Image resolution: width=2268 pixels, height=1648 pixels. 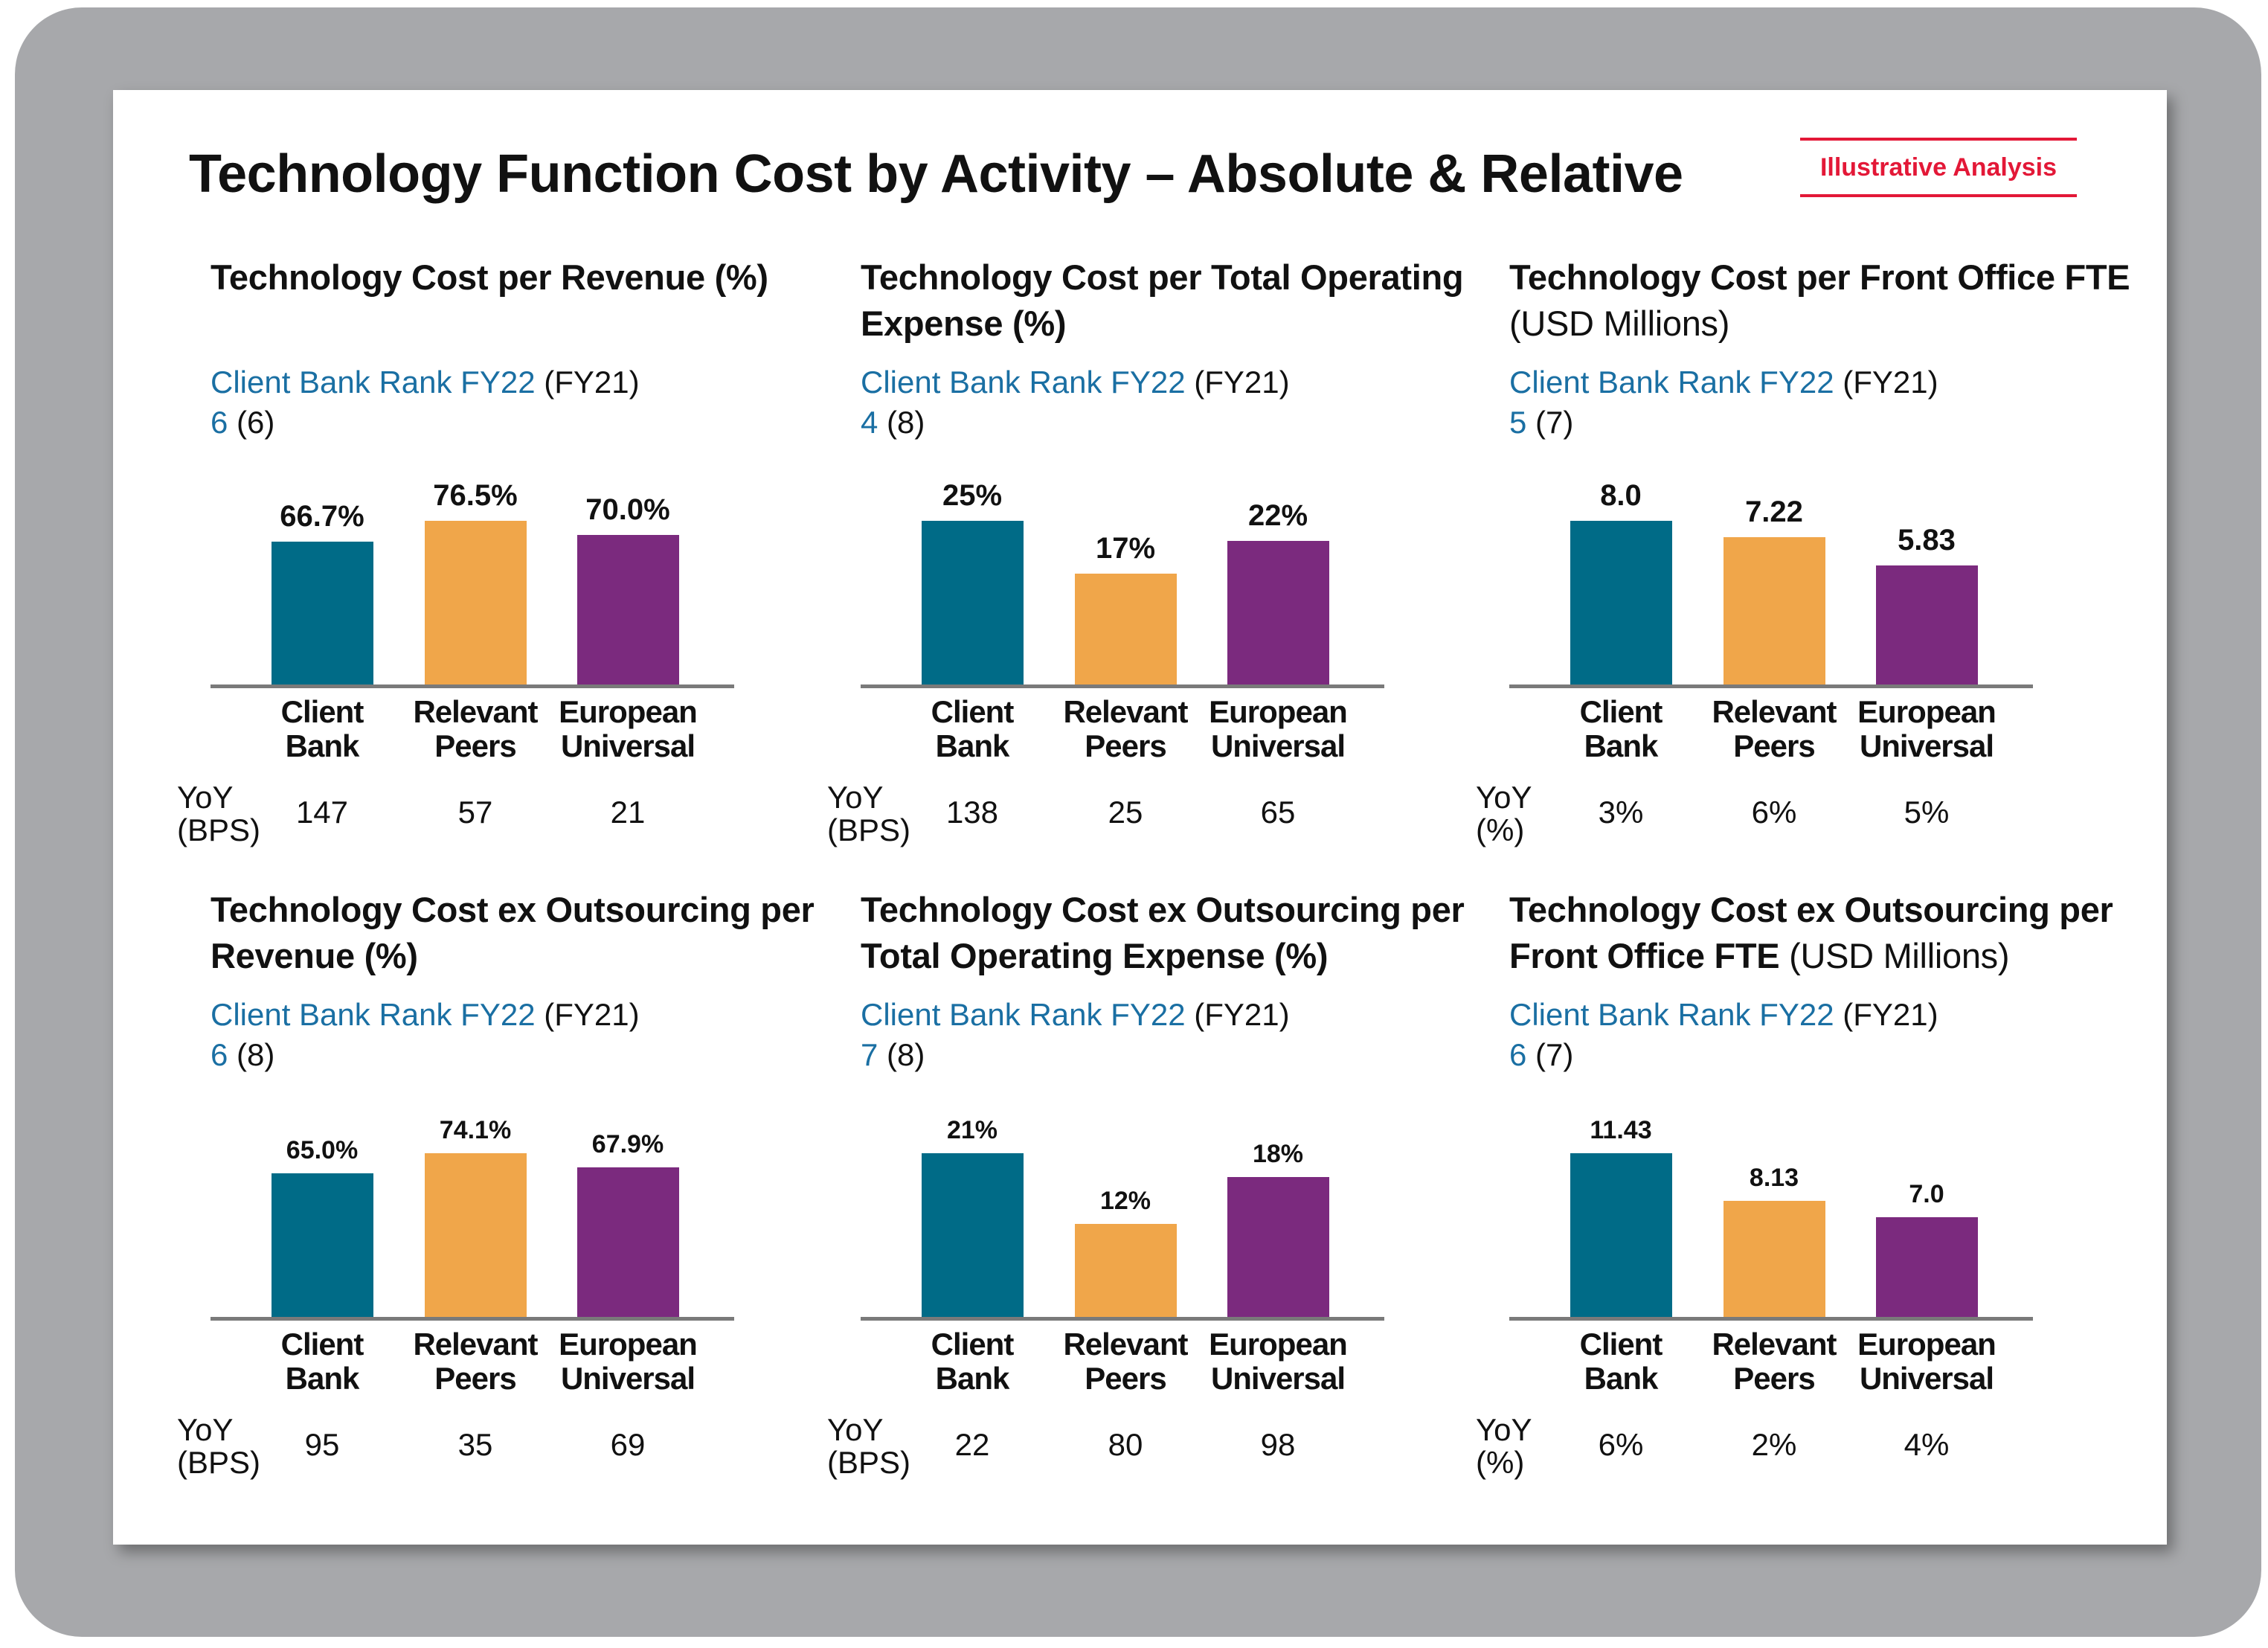 What do you see at coordinates (1926, 1194) in the screenshot?
I see `data-label: 7.0` at bounding box center [1926, 1194].